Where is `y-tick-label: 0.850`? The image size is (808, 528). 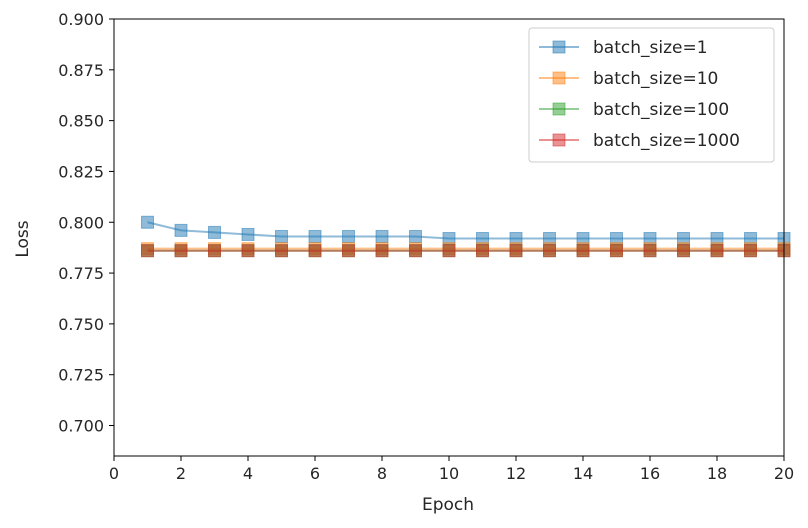
y-tick-label: 0.850 is located at coordinates (81, 121).